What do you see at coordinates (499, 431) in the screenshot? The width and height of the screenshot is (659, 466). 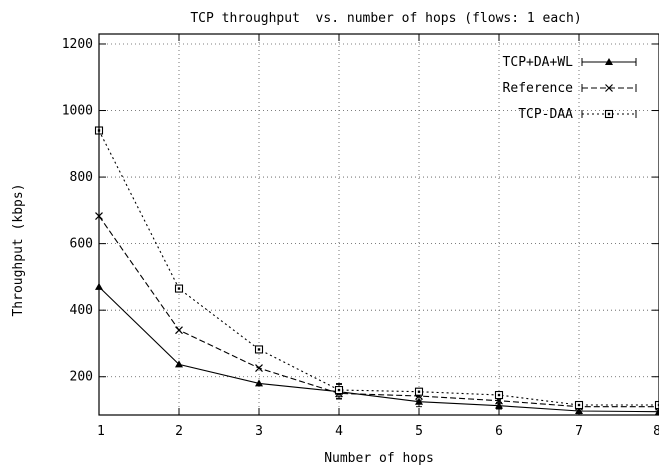 I see `x-tick-label-5: 6` at bounding box center [499, 431].